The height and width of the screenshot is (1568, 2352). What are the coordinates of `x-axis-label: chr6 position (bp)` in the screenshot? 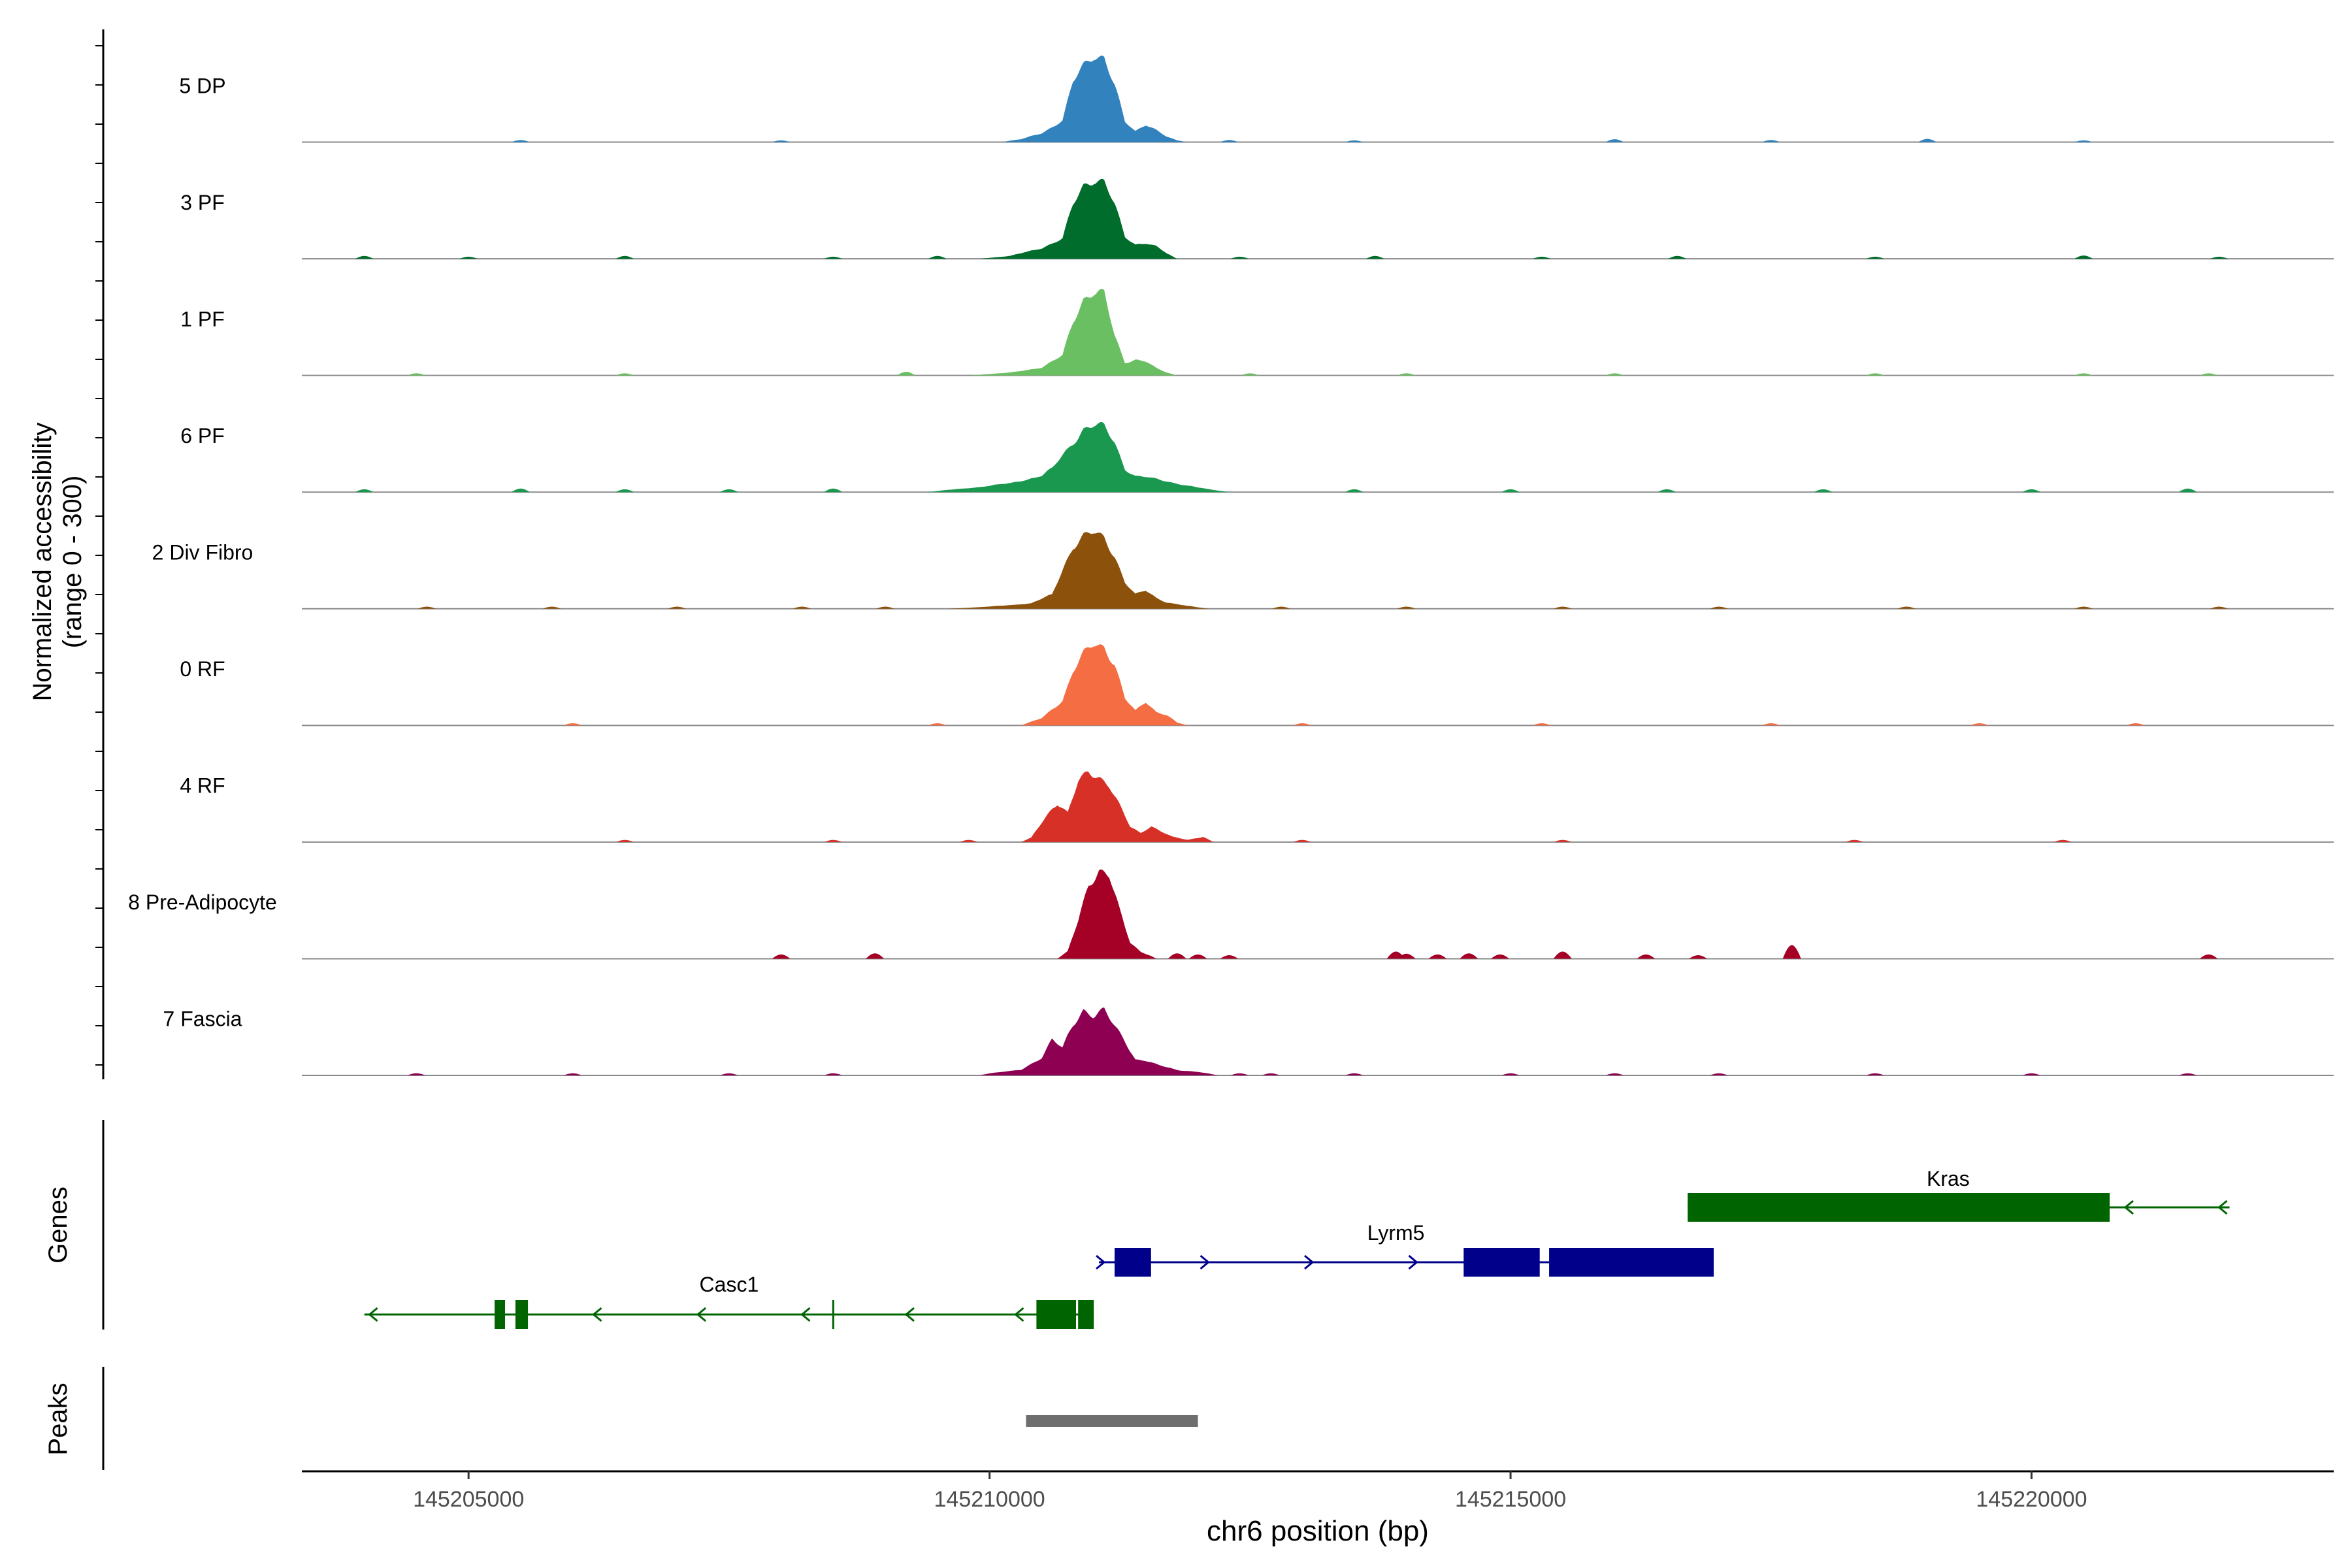 It's located at (1318, 1531).